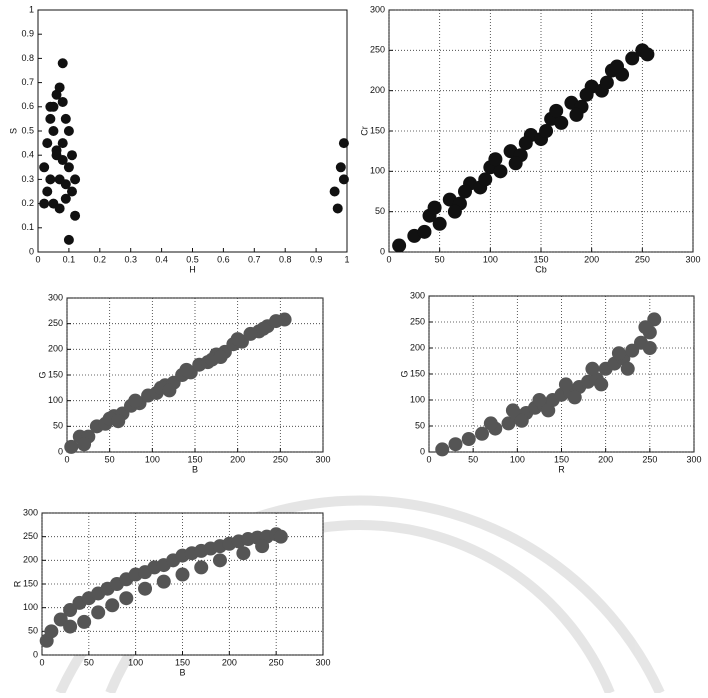 This screenshot has width=708, height=698. What do you see at coordinates (364, 131) in the screenshot?
I see `y-axis-label: Cr` at bounding box center [364, 131].